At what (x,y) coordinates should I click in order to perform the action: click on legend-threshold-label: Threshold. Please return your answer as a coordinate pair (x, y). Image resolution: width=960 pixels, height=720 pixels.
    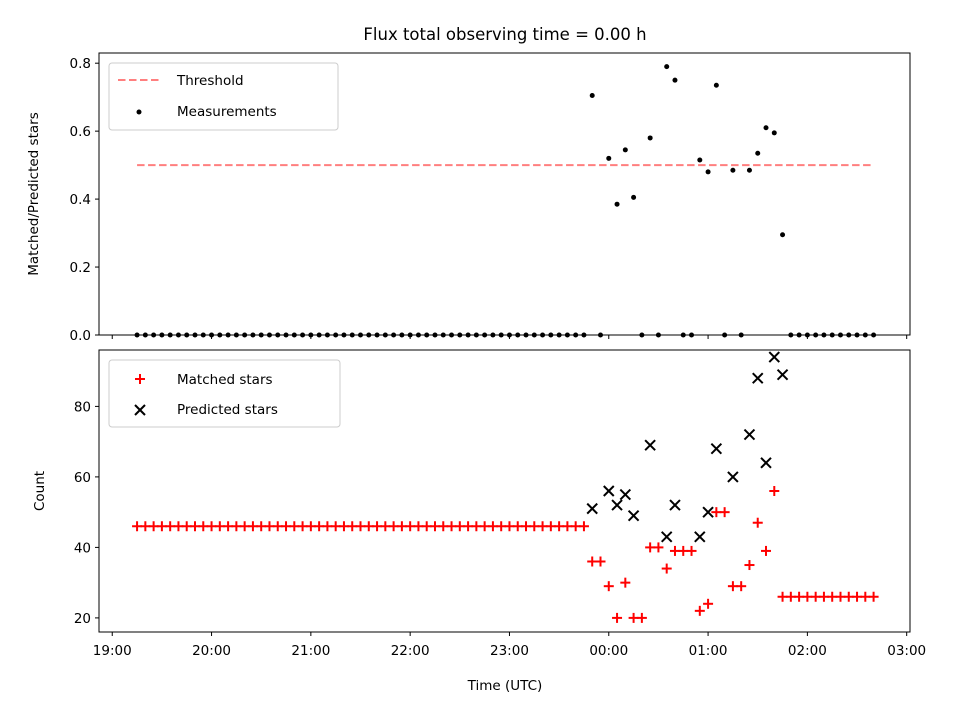
    Looking at the image, I should click on (210, 81).